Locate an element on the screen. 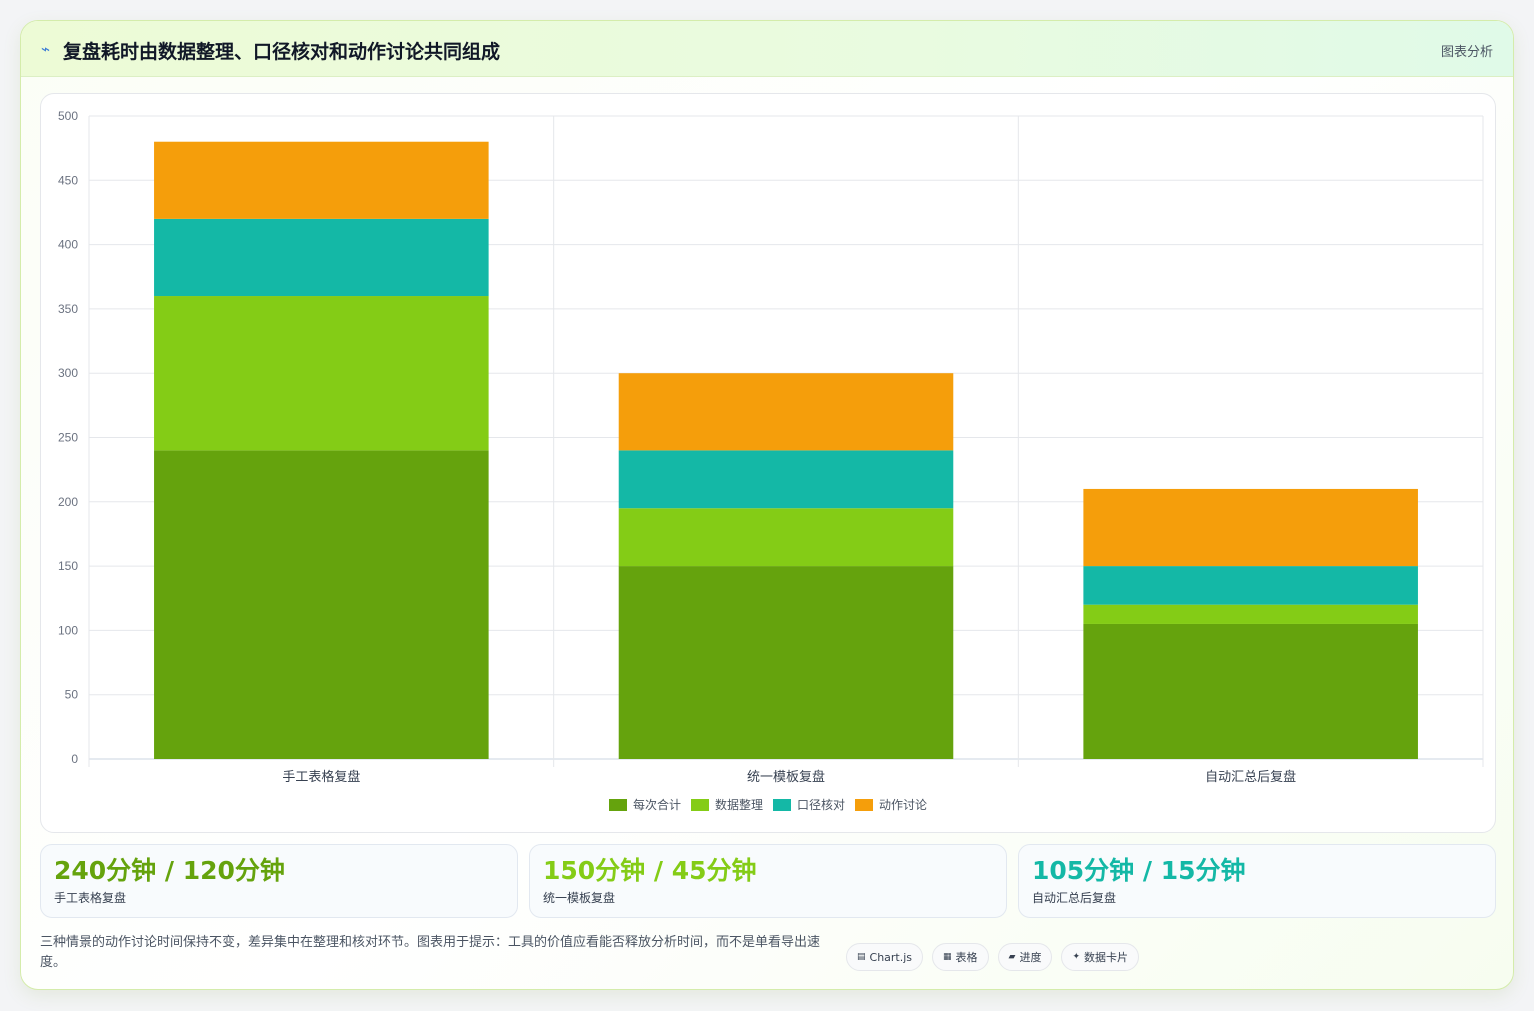 The width and height of the screenshot is (1534, 1011). legend-label: 口径核对 is located at coordinates (821, 805).